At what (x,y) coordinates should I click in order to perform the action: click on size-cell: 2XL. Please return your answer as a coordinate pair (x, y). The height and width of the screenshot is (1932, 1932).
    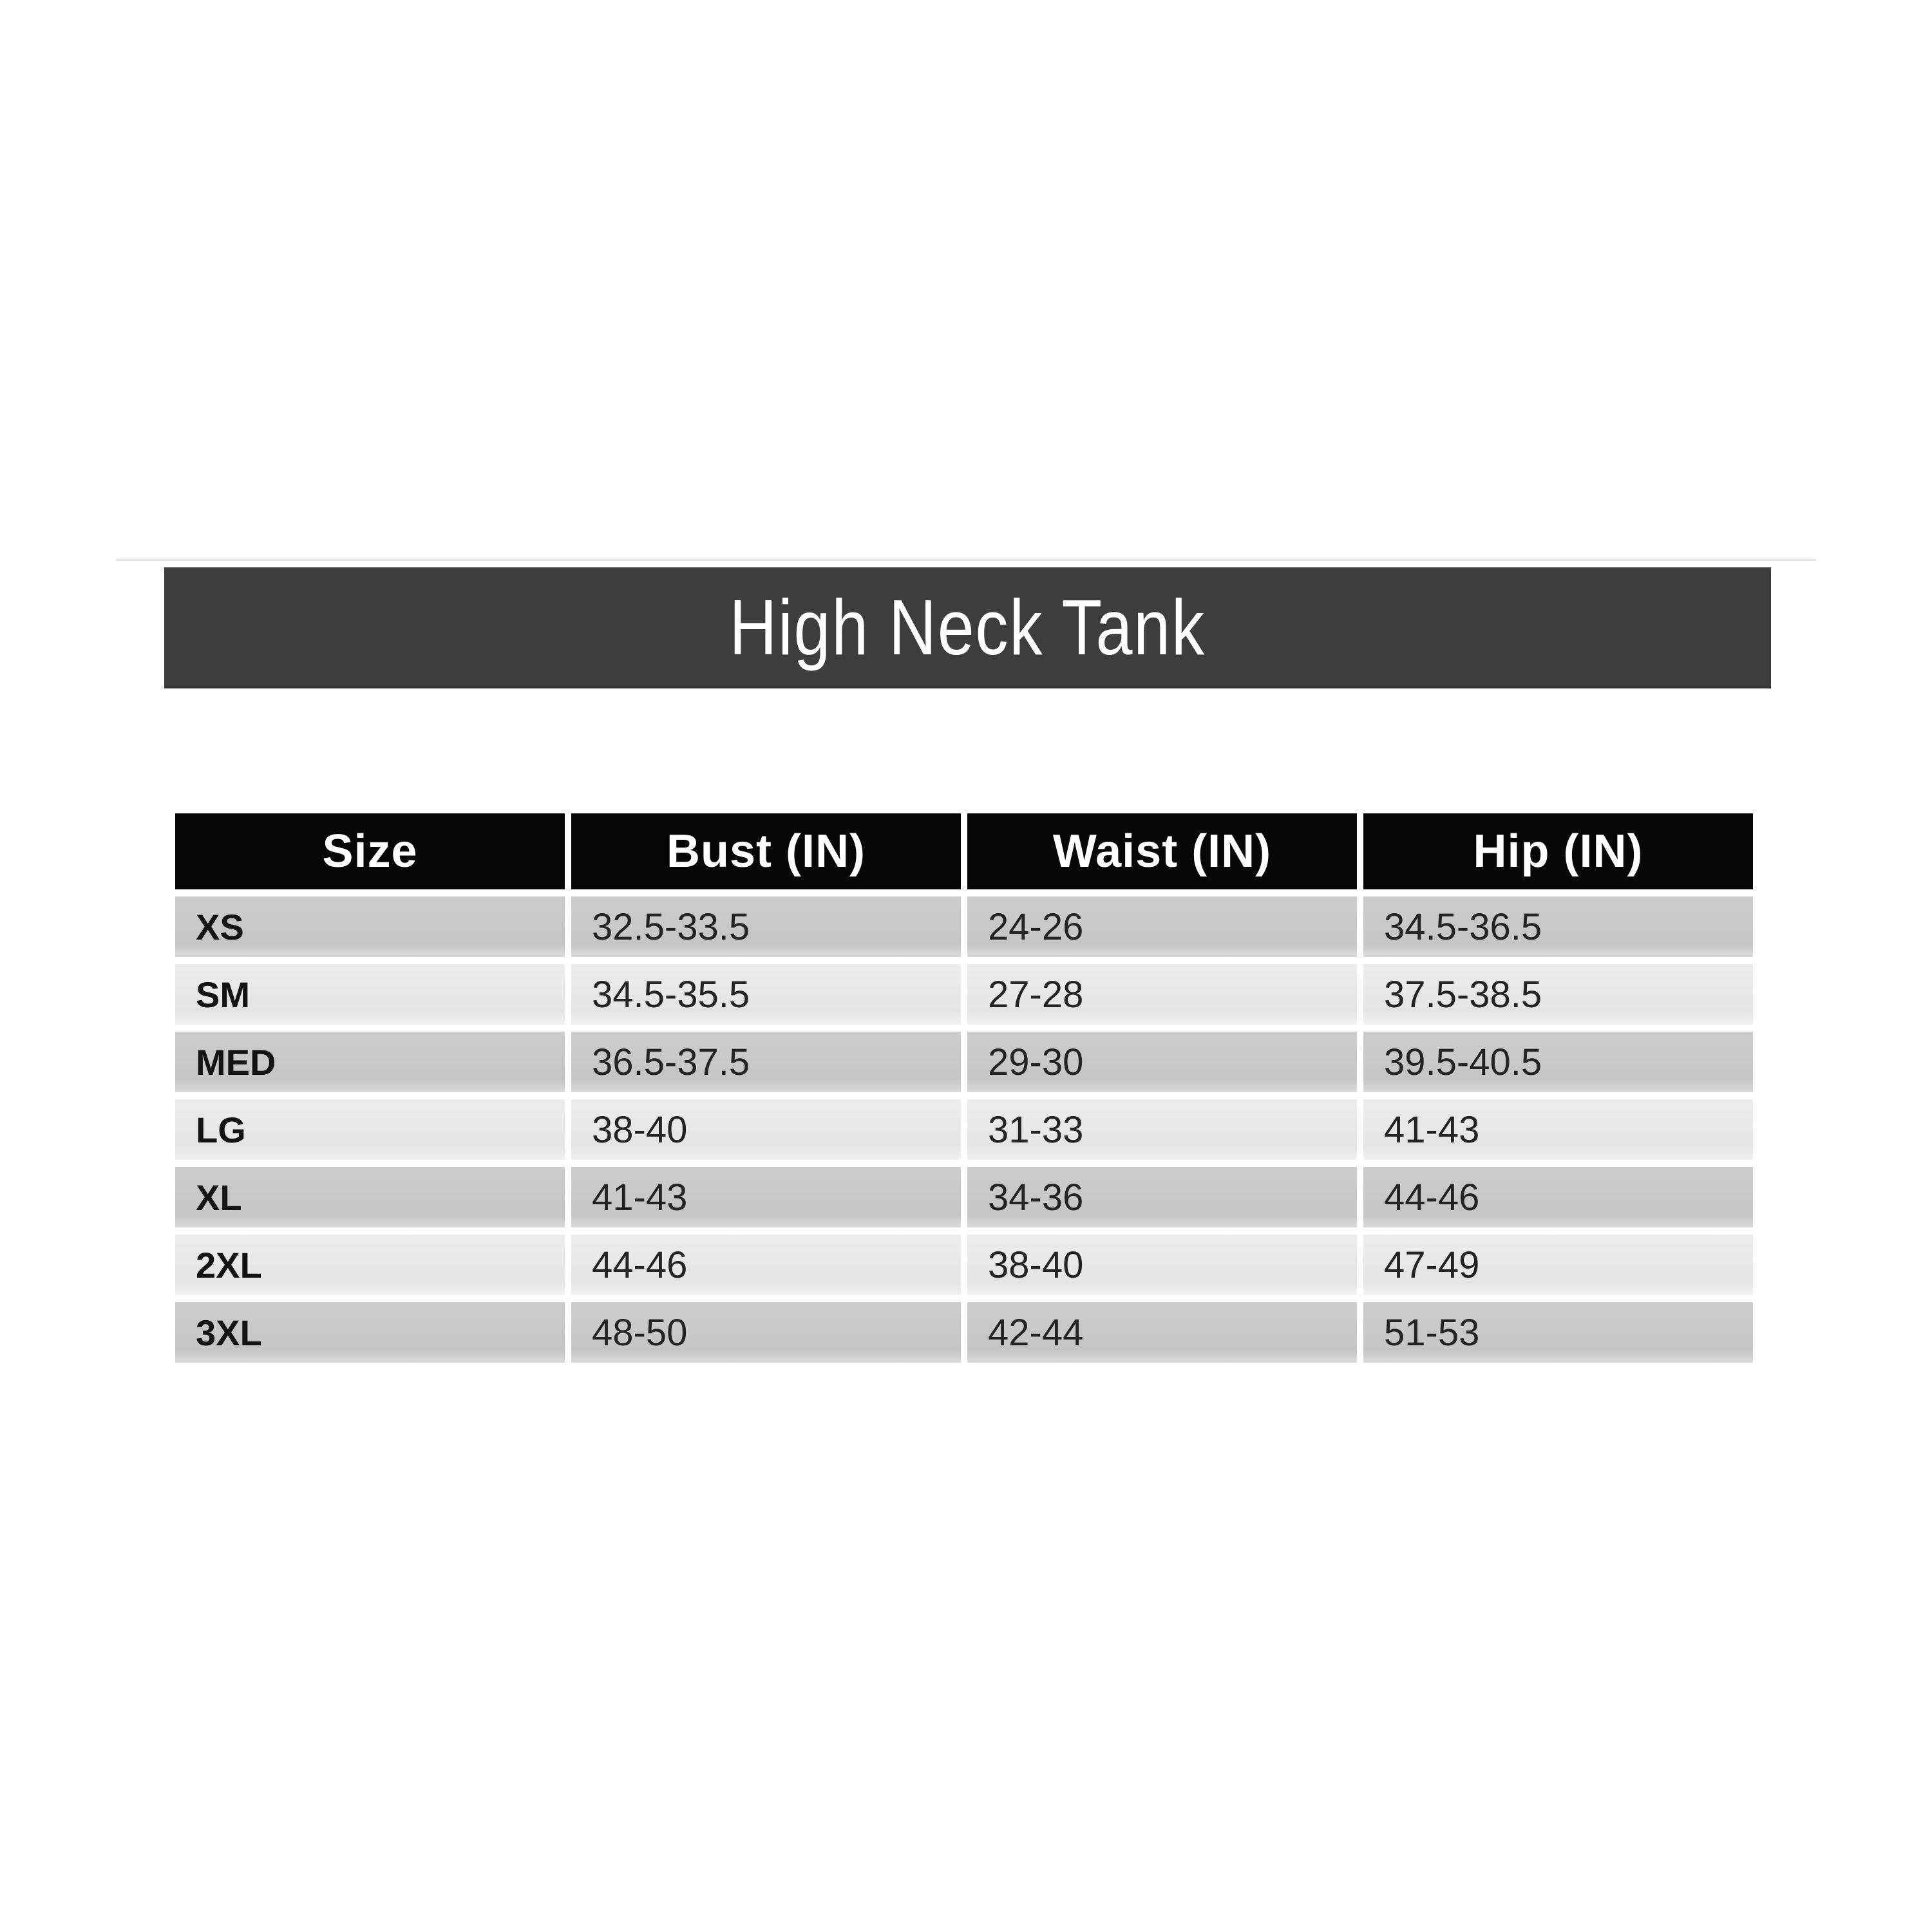
    Looking at the image, I should click on (370, 1265).